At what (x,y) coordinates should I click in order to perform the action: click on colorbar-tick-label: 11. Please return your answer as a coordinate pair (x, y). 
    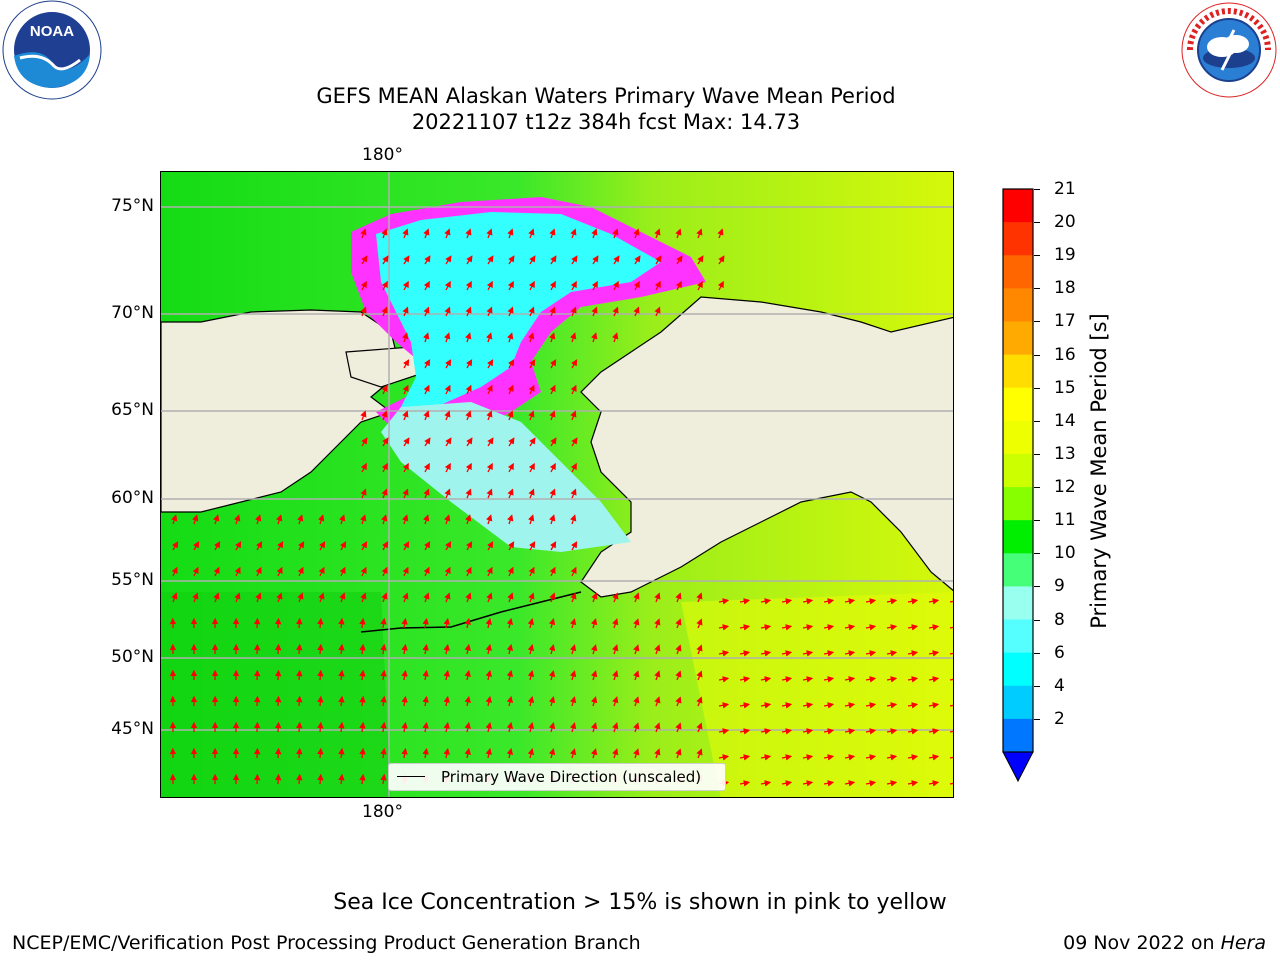
    Looking at the image, I should click on (1065, 520).